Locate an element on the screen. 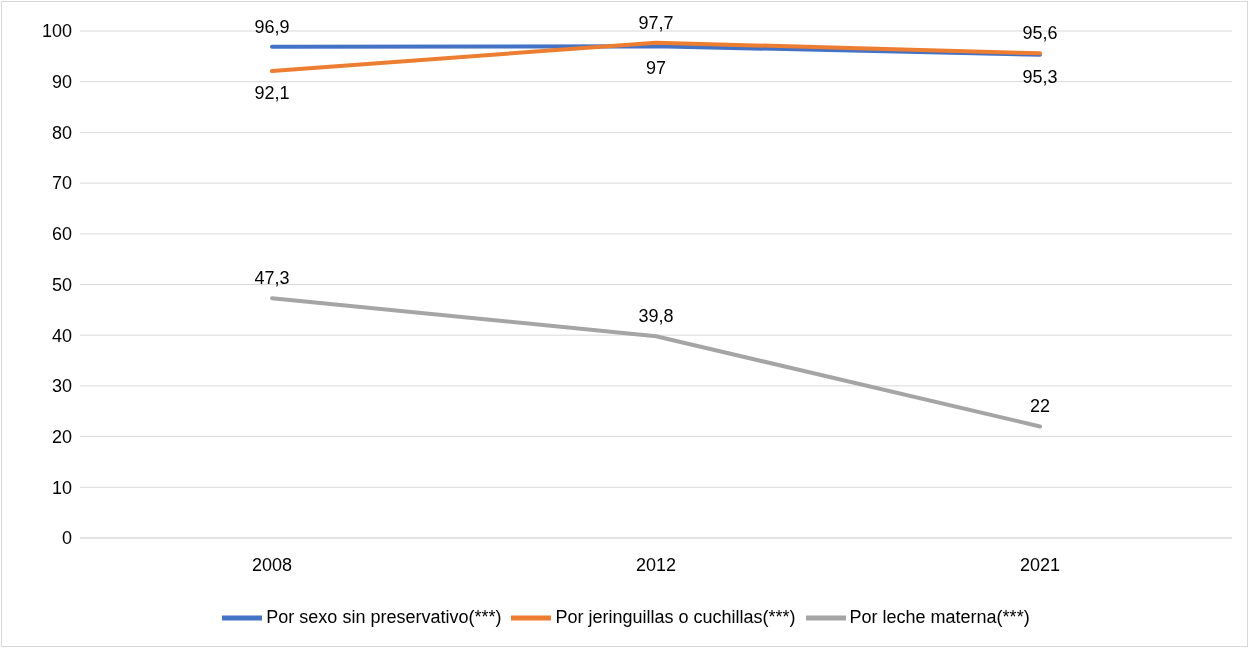  x-tick-label: 2008 is located at coordinates (272, 564).